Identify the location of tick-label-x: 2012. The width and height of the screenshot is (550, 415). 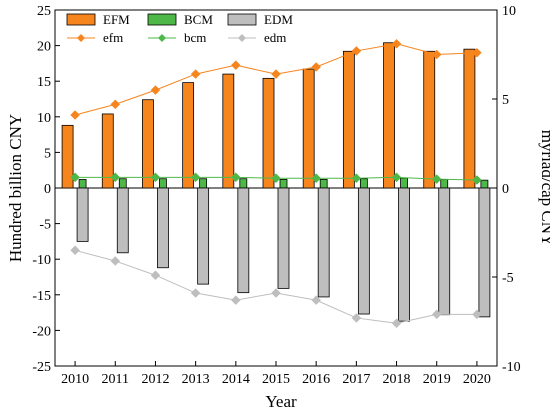
(155, 379).